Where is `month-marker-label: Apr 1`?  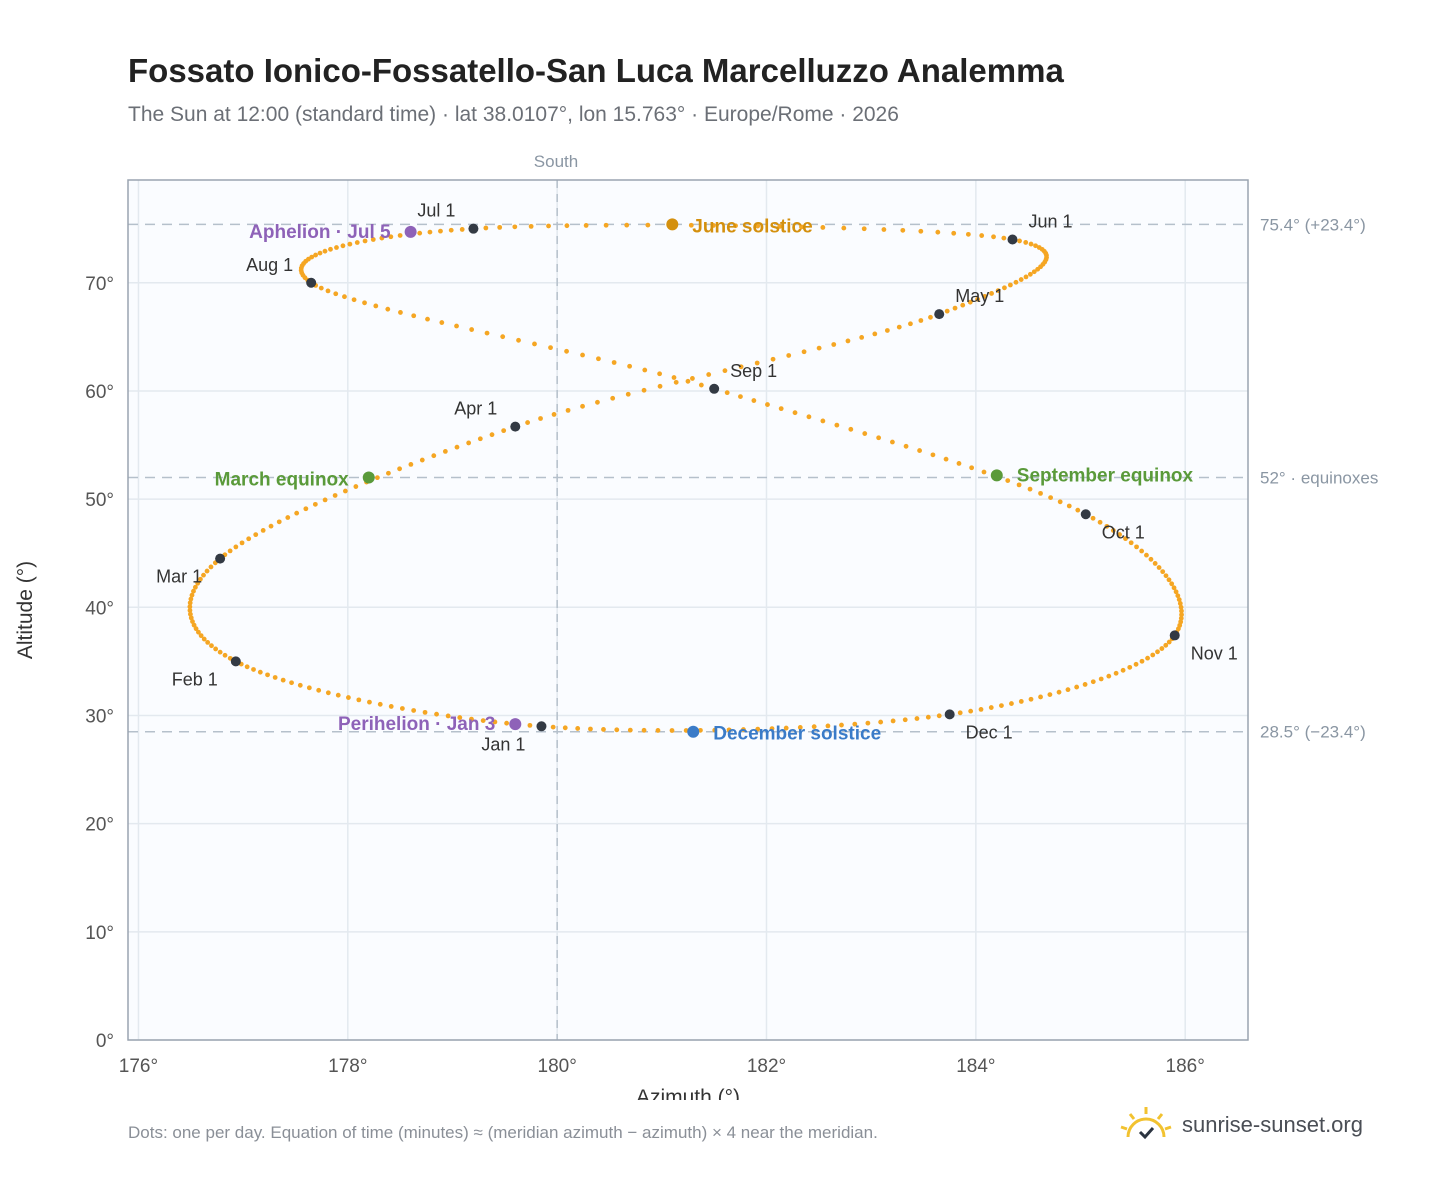
month-marker-label: Apr 1 is located at coordinates (475, 409).